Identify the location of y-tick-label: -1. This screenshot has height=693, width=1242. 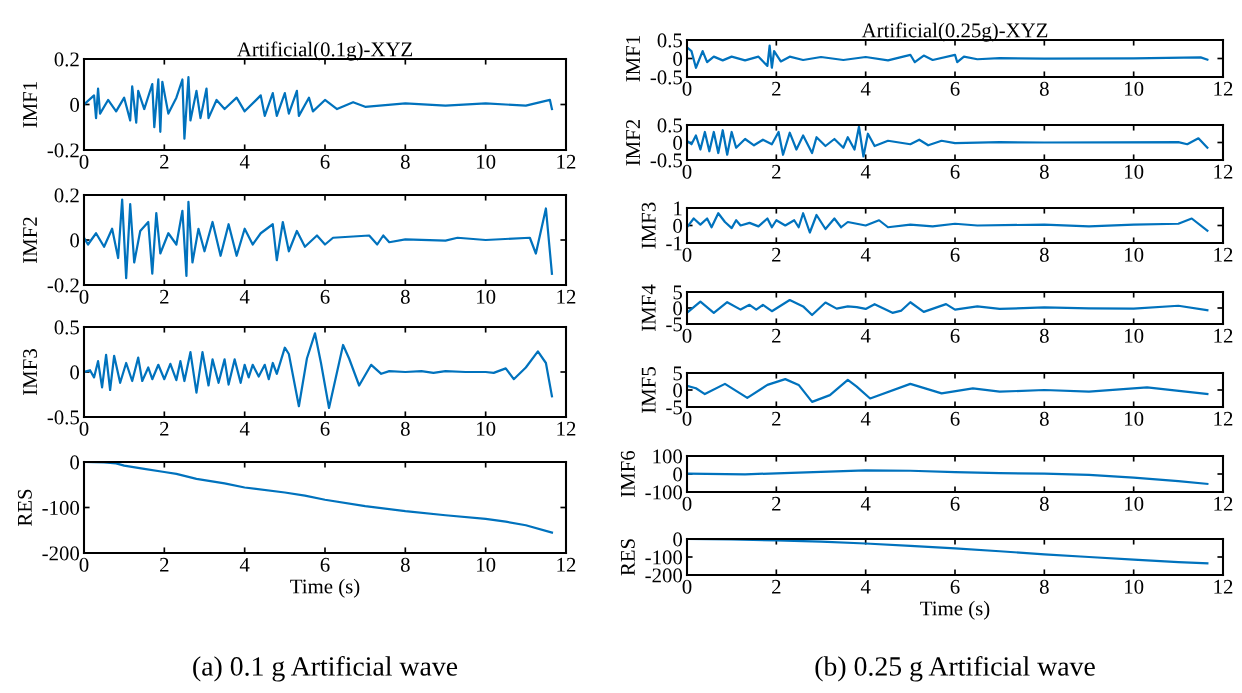
(674, 243).